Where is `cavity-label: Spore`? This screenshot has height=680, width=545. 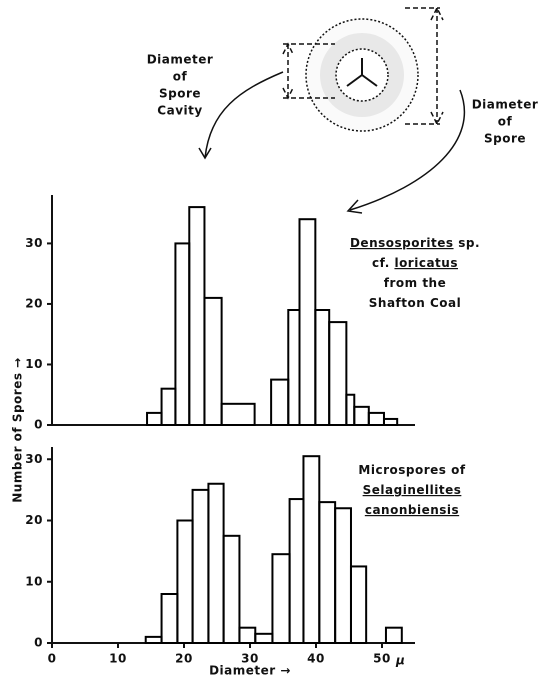
cavity-label: Spore is located at coordinates (180, 94).